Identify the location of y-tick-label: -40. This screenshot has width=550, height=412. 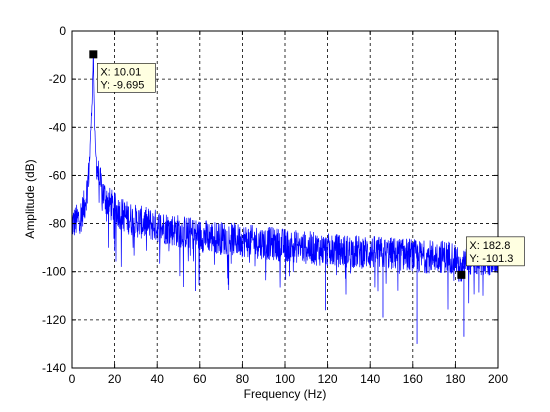
(58, 127).